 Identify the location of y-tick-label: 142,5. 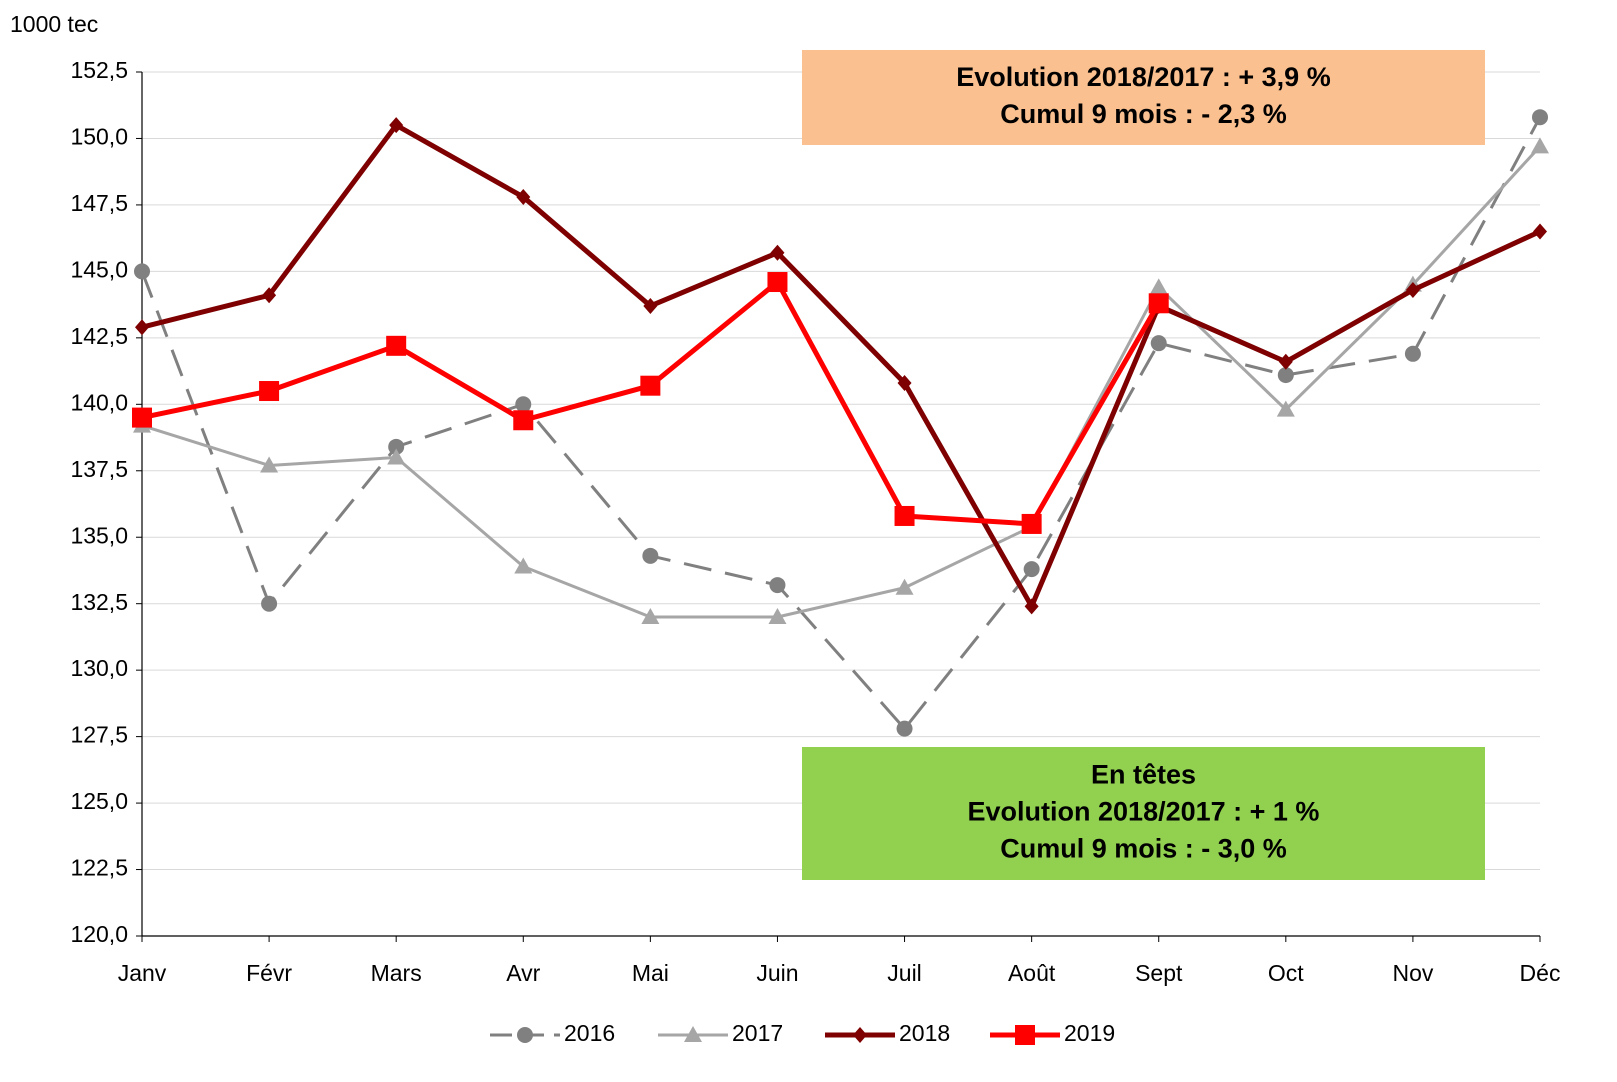
(99, 336).